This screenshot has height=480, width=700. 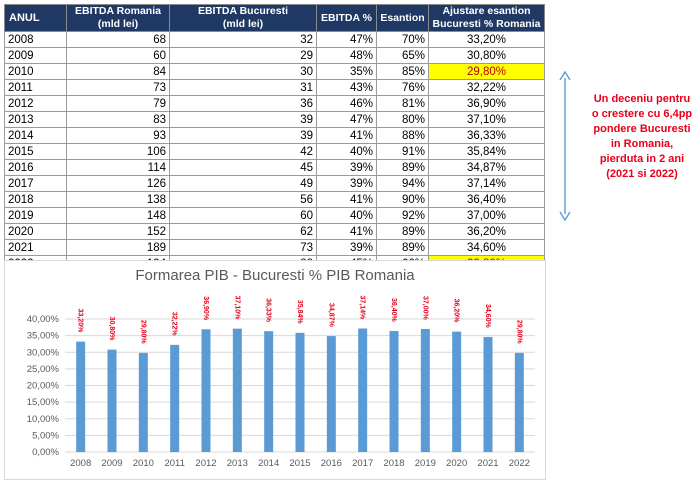 I want to click on x-tick-label: 2012, so click(x=205, y=463).